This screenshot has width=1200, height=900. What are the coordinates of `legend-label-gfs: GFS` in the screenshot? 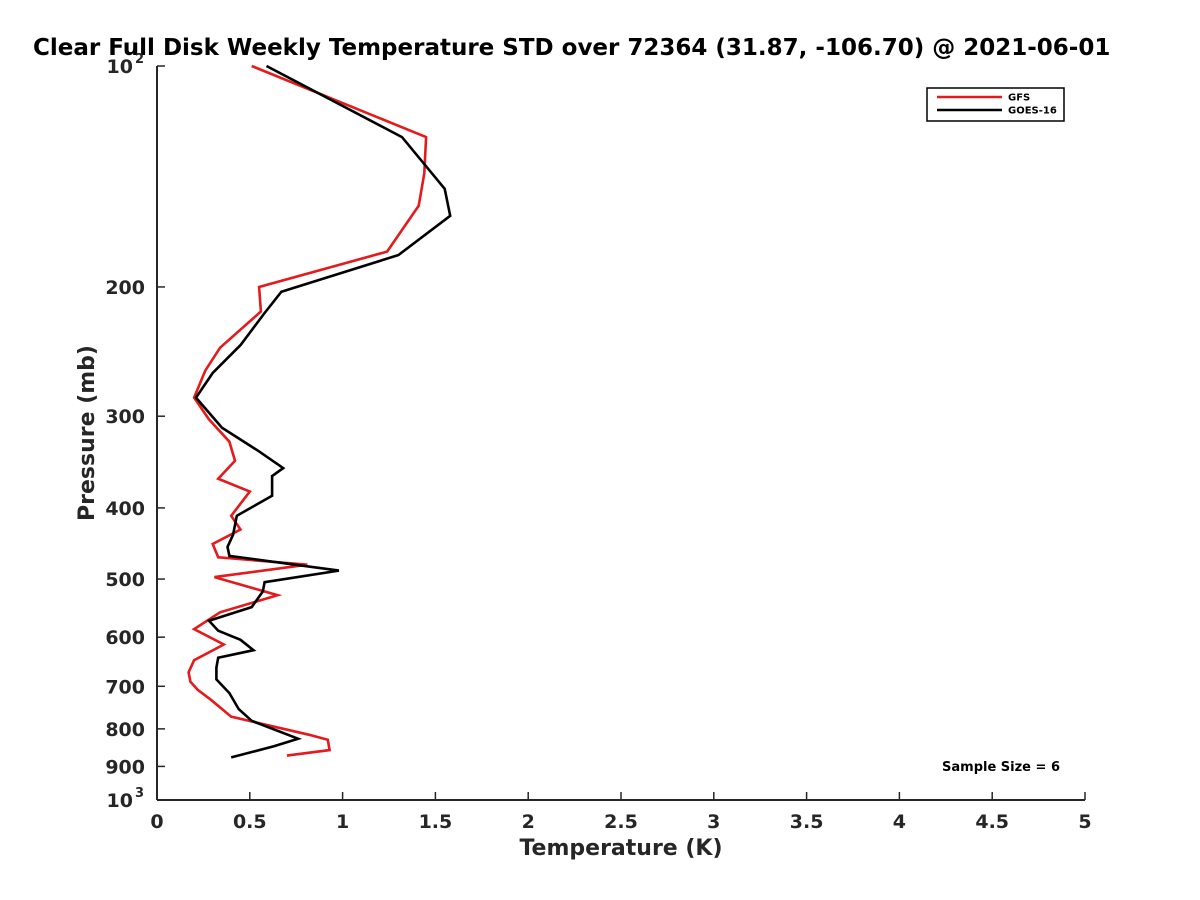 It's located at (1019, 98).